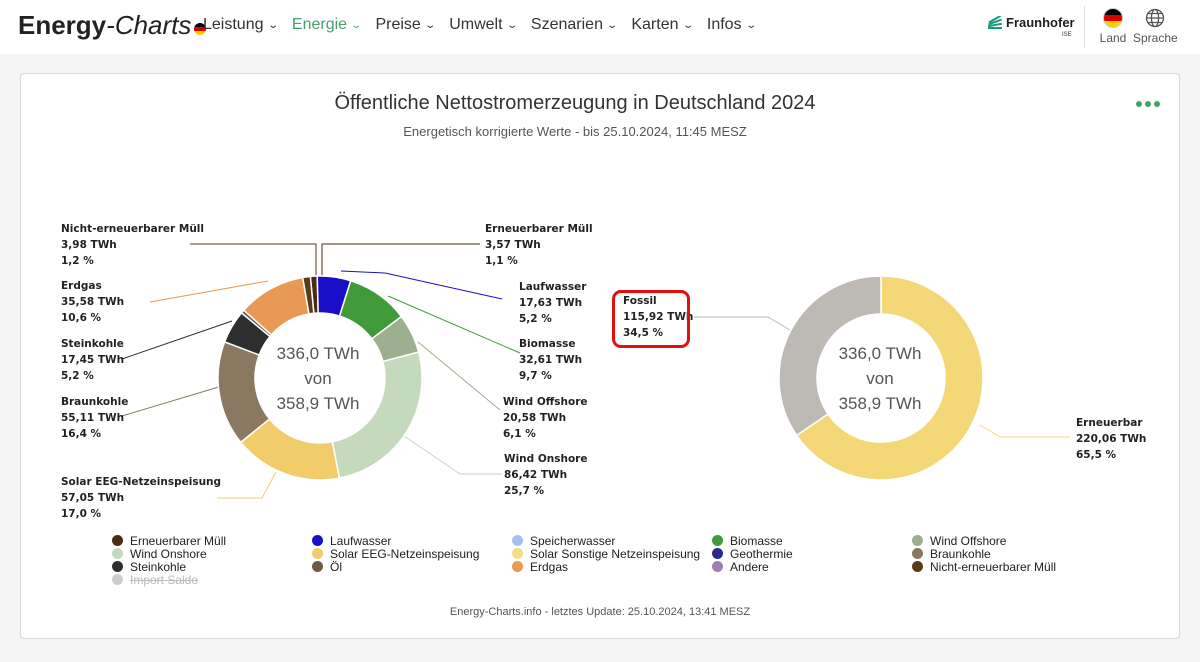  What do you see at coordinates (749, 566) in the screenshot?
I see `legend-label: Andere` at bounding box center [749, 566].